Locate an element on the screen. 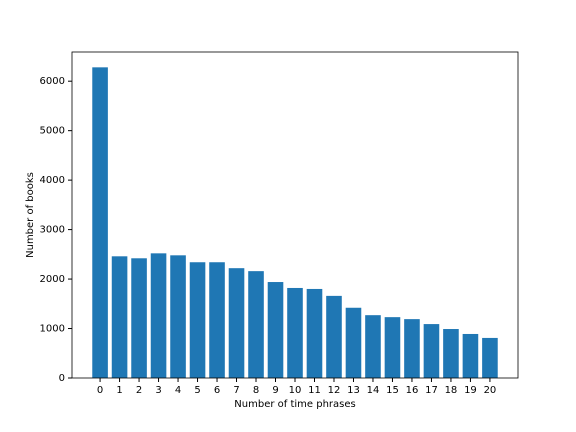  x-tick-label: 18 is located at coordinates (451, 390).